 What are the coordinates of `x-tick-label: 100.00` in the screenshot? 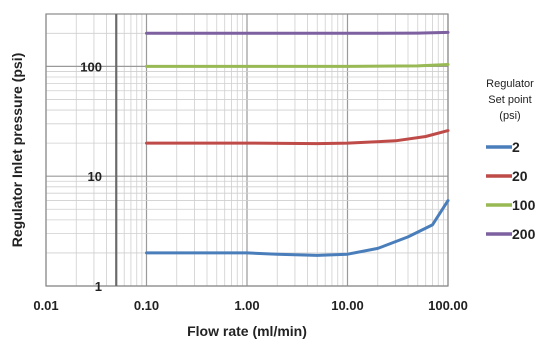 It's located at (448, 305).